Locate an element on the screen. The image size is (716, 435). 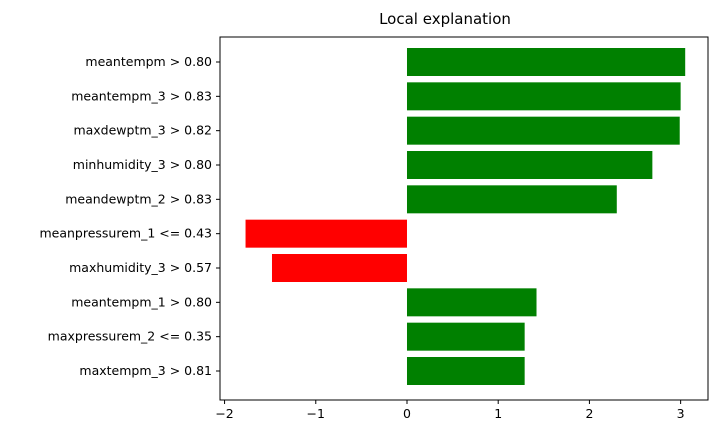
x-tick-label: 3 is located at coordinates (681, 413).